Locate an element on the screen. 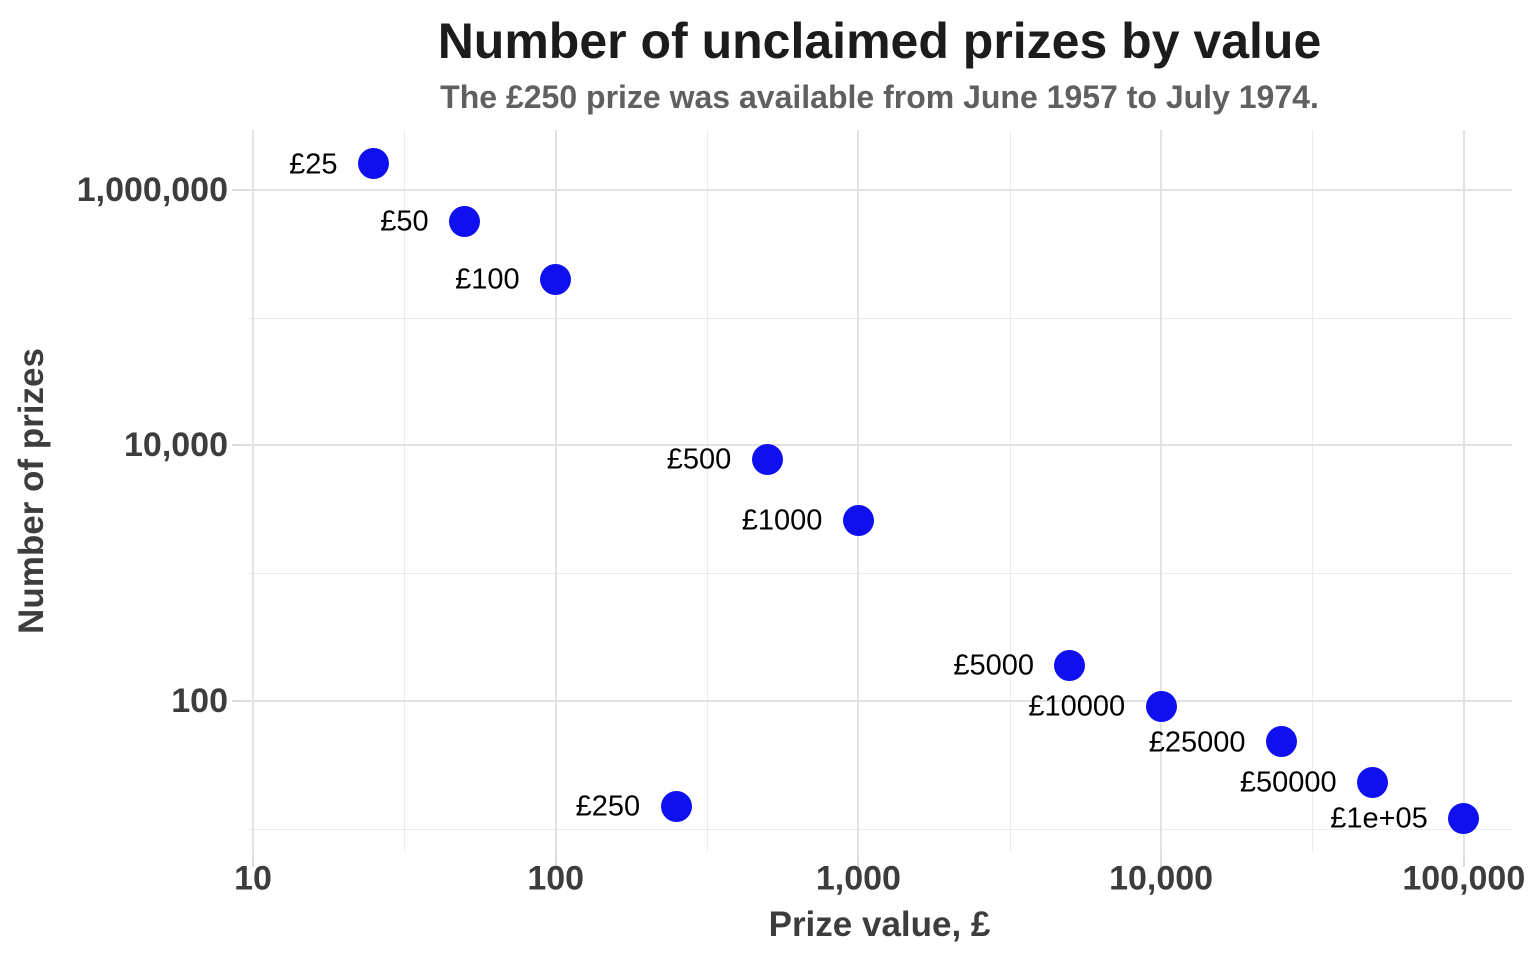  x-tick-label: 1,000 is located at coordinates (858, 878).